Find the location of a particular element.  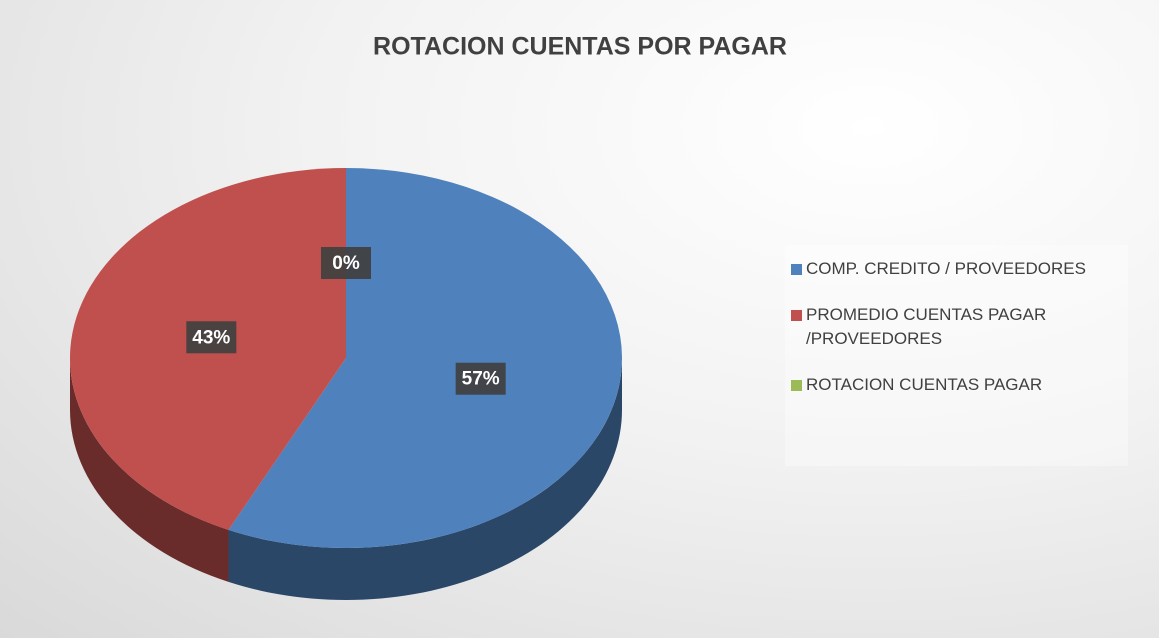

data-label-text: 57% is located at coordinates (481, 379).